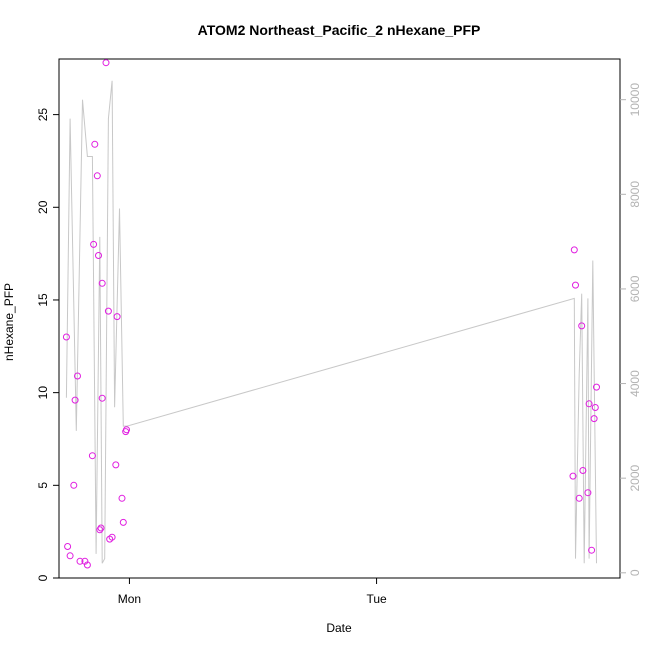 The height and width of the screenshot is (650, 650). I want to click on y2-tick-label: 8000, so click(635, 194).